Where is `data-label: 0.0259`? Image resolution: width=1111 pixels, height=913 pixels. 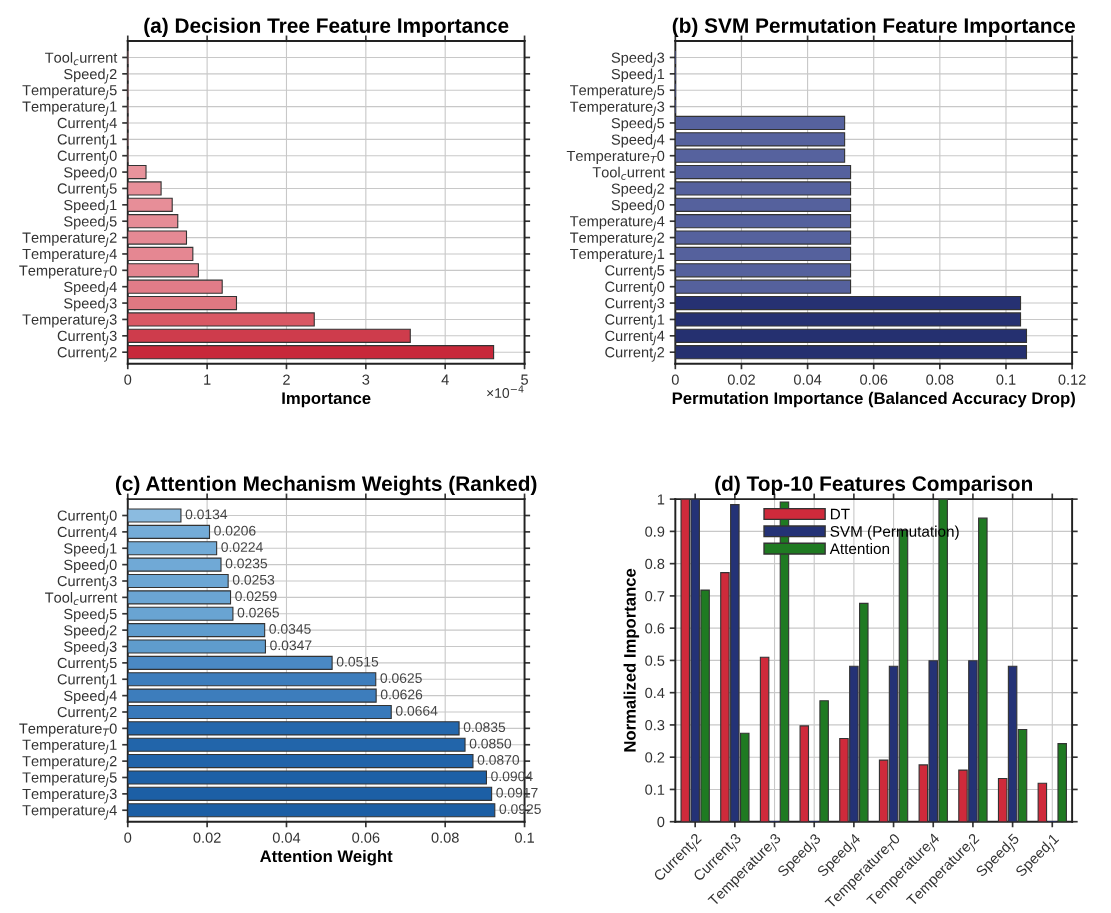
data-label: 0.0259 is located at coordinates (256, 596).